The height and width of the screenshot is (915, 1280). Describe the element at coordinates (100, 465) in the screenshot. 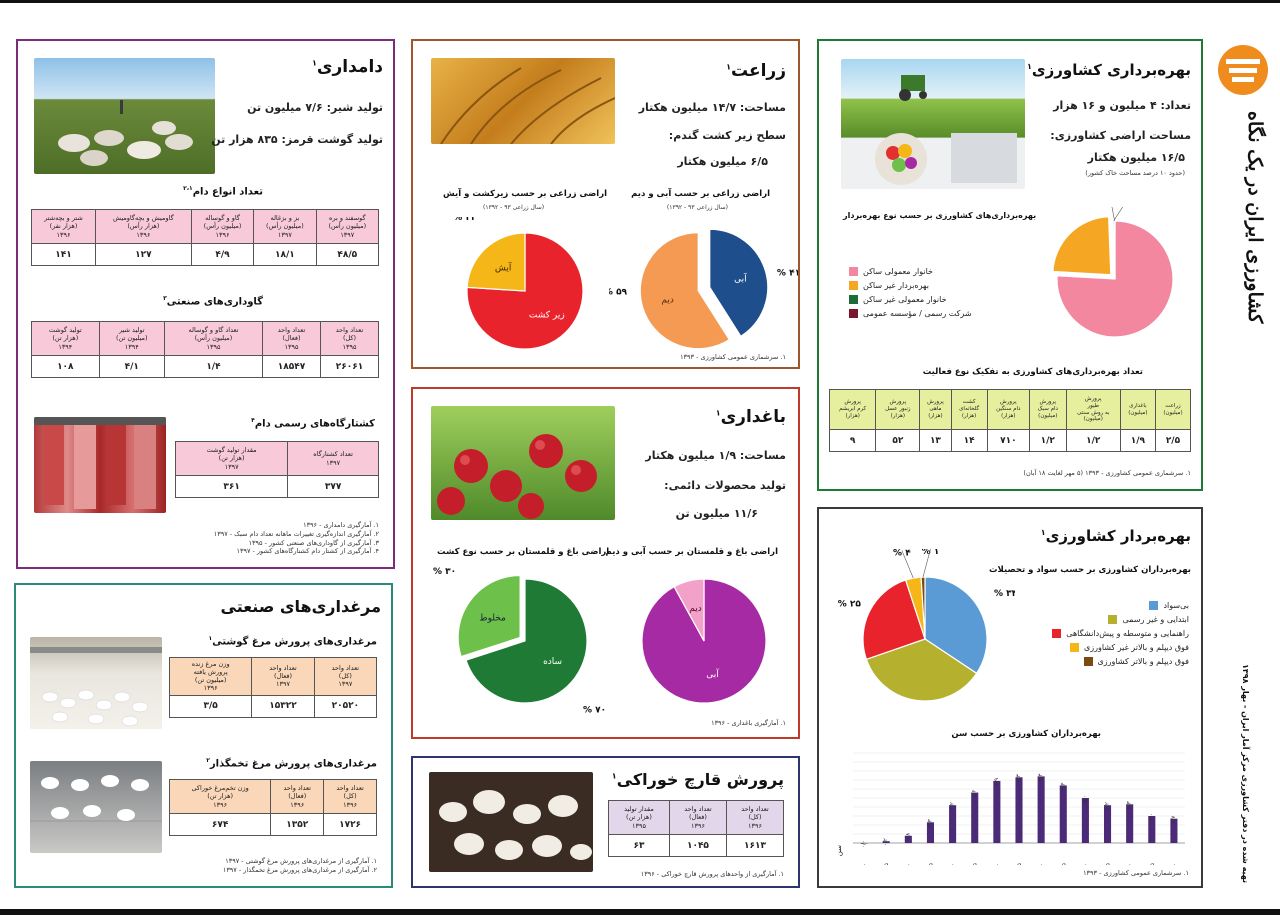

I see `meat-photo` at that location.